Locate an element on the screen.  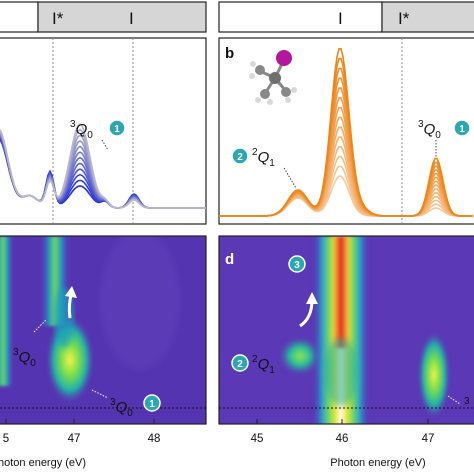
panel-a-q0-label: 3Q0 is located at coordinates (81, 130).